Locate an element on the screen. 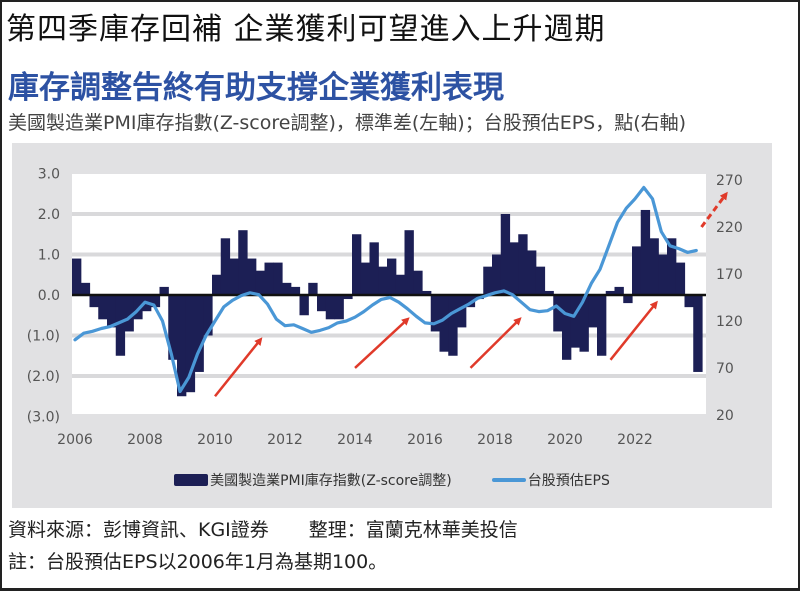 This screenshot has width=800, height=591. chart-legend: 美國製造業PMI庫存指數(Z-score調整) 台股預估EPS is located at coordinates (392, 480).